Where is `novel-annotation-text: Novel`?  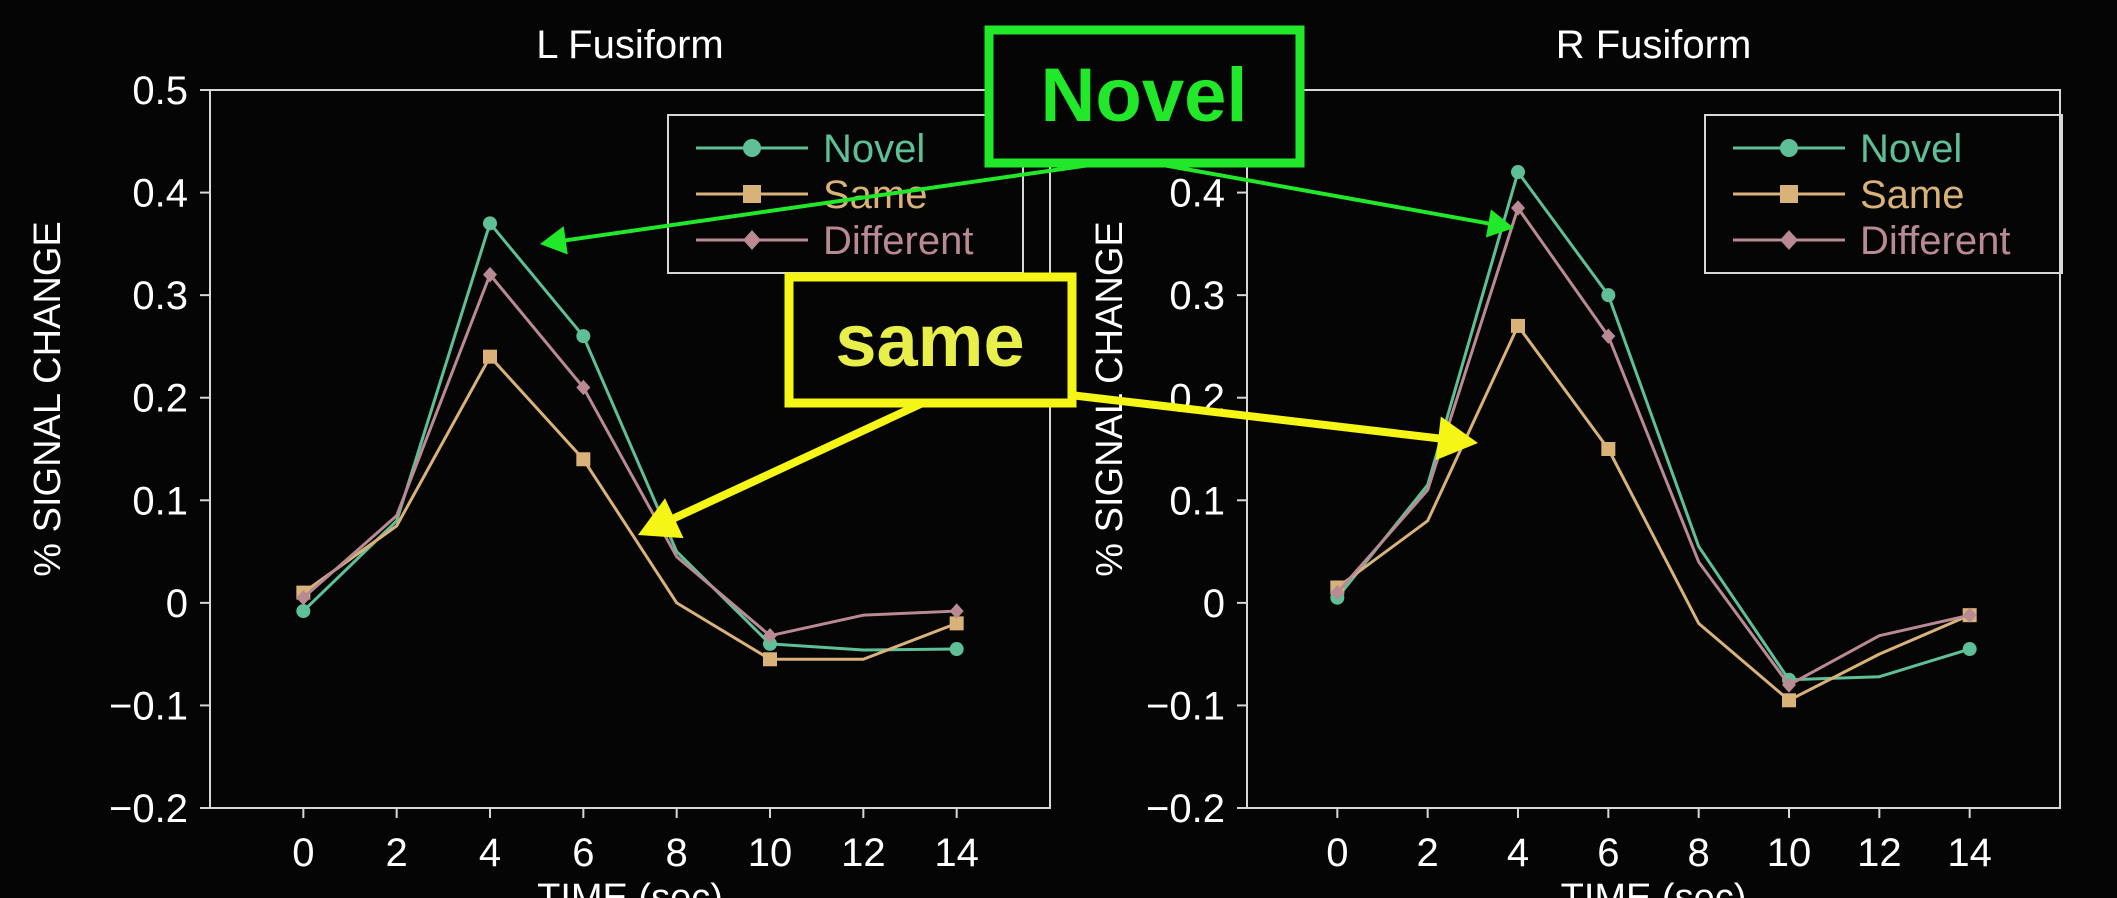 novel-annotation-text: Novel is located at coordinates (1144, 95).